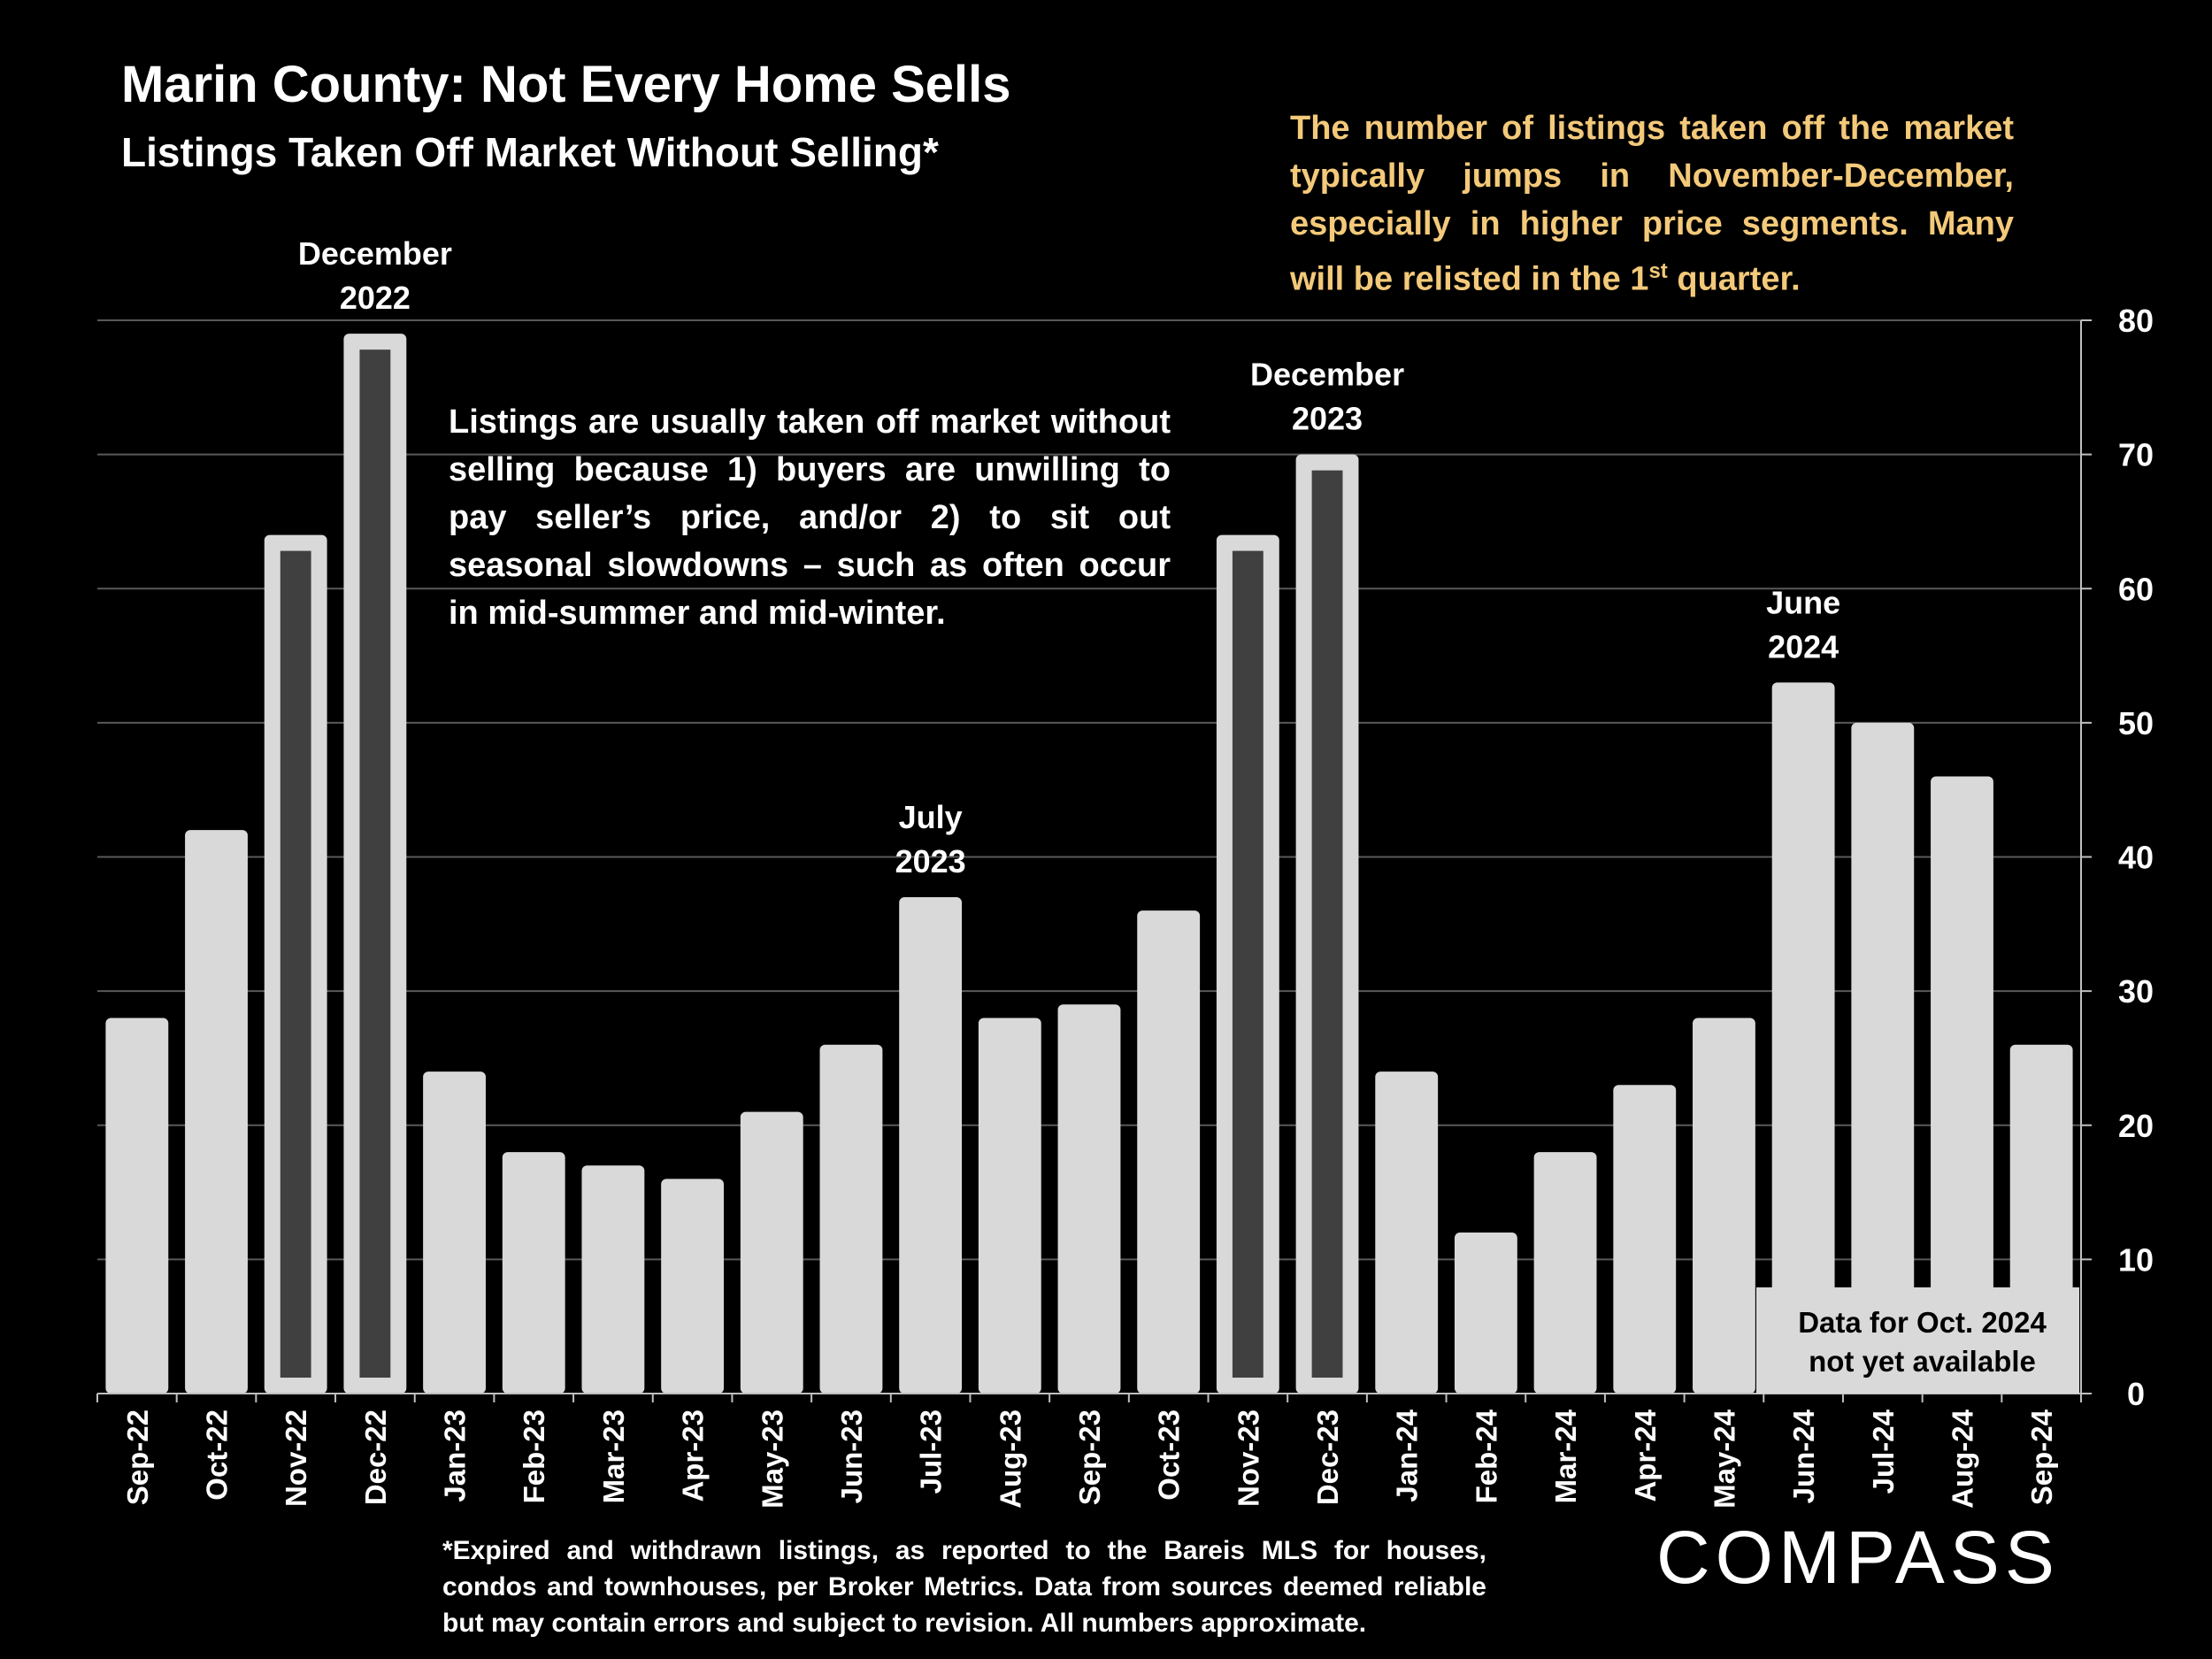 The image size is (2212, 1659). Describe the element at coordinates (2136, 992) in the screenshot. I see `y-tick-label: 30` at that location.